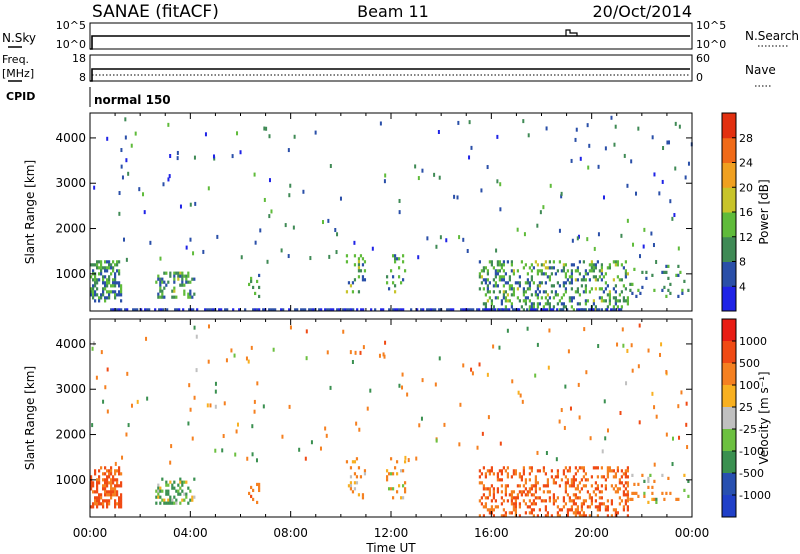 The width and height of the screenshot is (800, 554). I want to click on colorbar-tick-label: 500, so click(749, 363).